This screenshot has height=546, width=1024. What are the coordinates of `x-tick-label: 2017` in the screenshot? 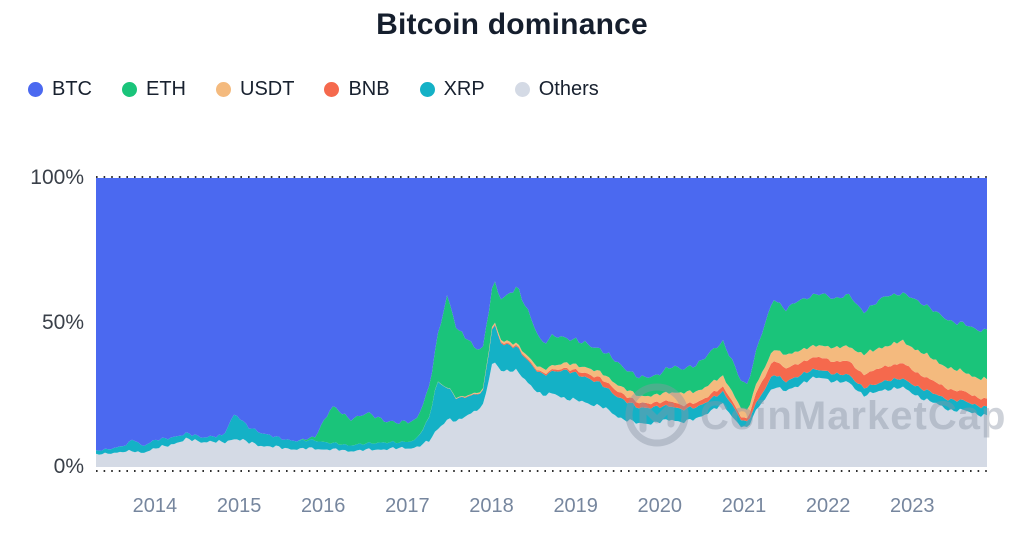 It's located at (407, 506).